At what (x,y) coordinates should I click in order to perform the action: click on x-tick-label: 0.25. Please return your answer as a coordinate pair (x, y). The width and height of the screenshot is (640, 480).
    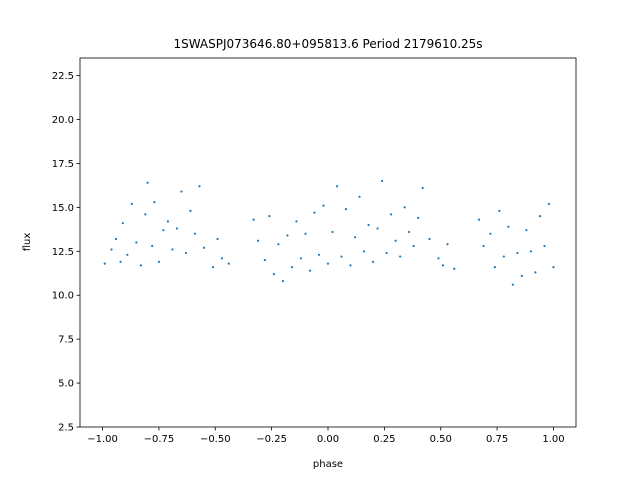
    Looking at the image, I should click on (384, 439).